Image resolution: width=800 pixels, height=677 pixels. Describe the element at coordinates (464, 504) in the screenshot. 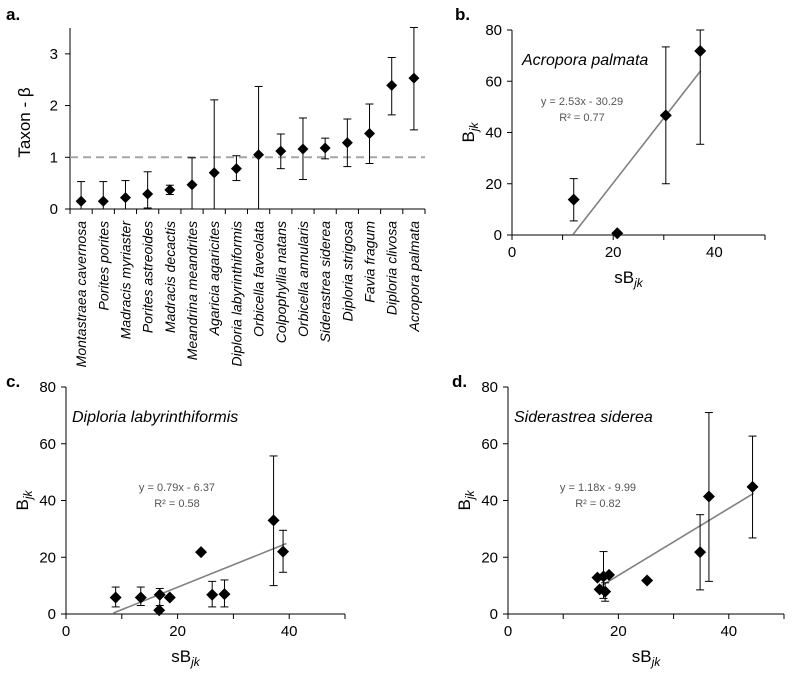

I see `panel-d-y-axis-label-main: B` at that location.